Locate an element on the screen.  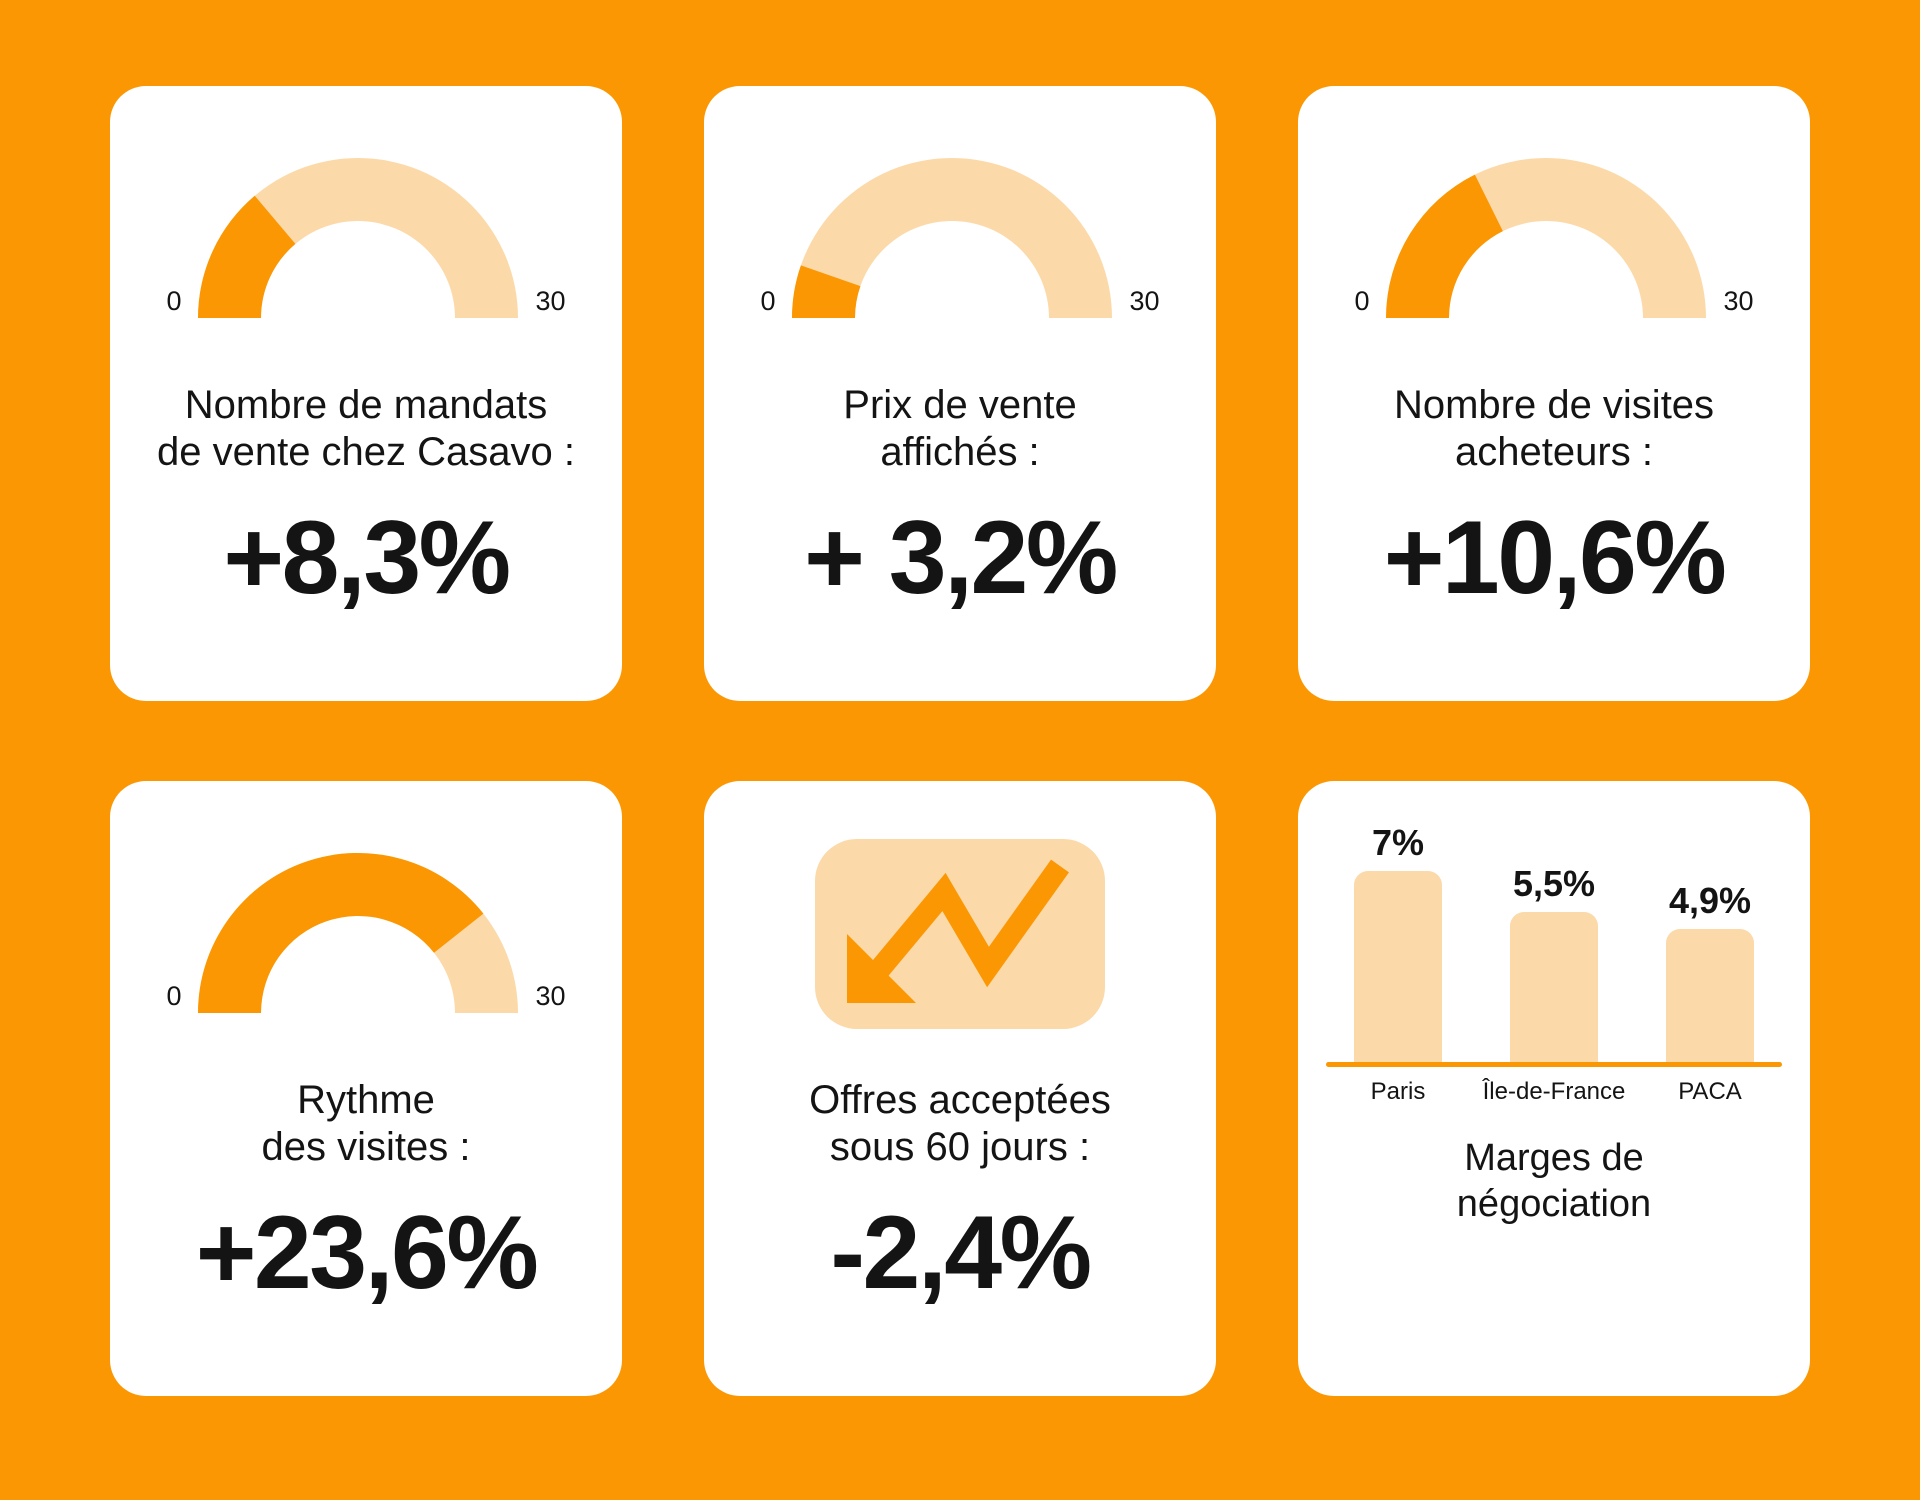
stat-value: -2,4% is located at coordinates (961, 1253).